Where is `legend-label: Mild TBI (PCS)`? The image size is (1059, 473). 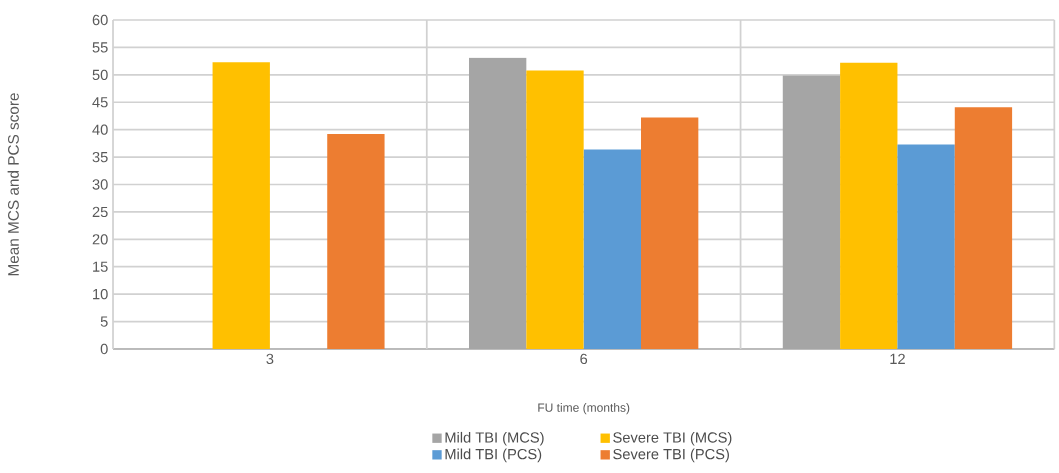
legend-label: Mild TBI (PCS) is located at coordinates (493, 455).